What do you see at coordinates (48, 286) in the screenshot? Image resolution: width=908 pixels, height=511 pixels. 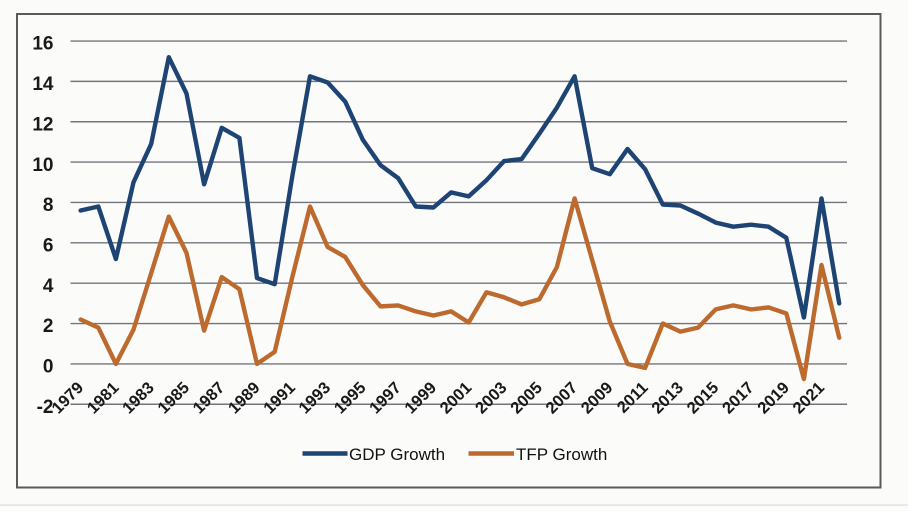 I see `svg-text: 4` at bounding box center [48, 286].